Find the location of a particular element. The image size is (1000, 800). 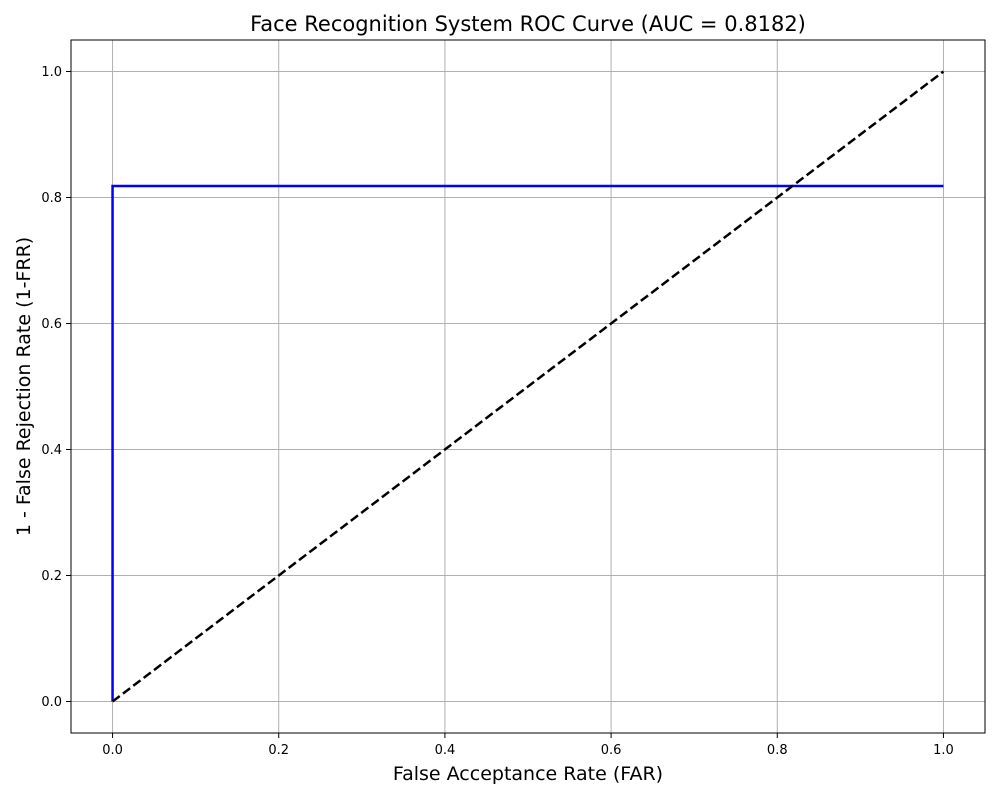

x-tick-label-4: 0.8 is located at coordinates (777, 750).